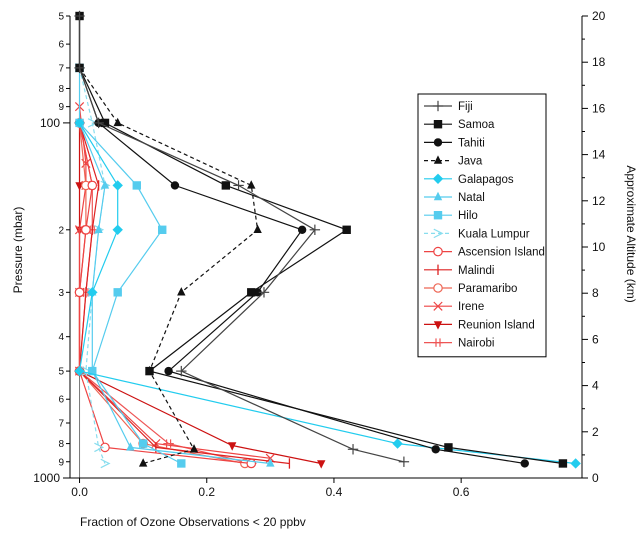  Describe the element at coordinates (130, 266) in the screenshot. I see `series-line-hilo` at that location.